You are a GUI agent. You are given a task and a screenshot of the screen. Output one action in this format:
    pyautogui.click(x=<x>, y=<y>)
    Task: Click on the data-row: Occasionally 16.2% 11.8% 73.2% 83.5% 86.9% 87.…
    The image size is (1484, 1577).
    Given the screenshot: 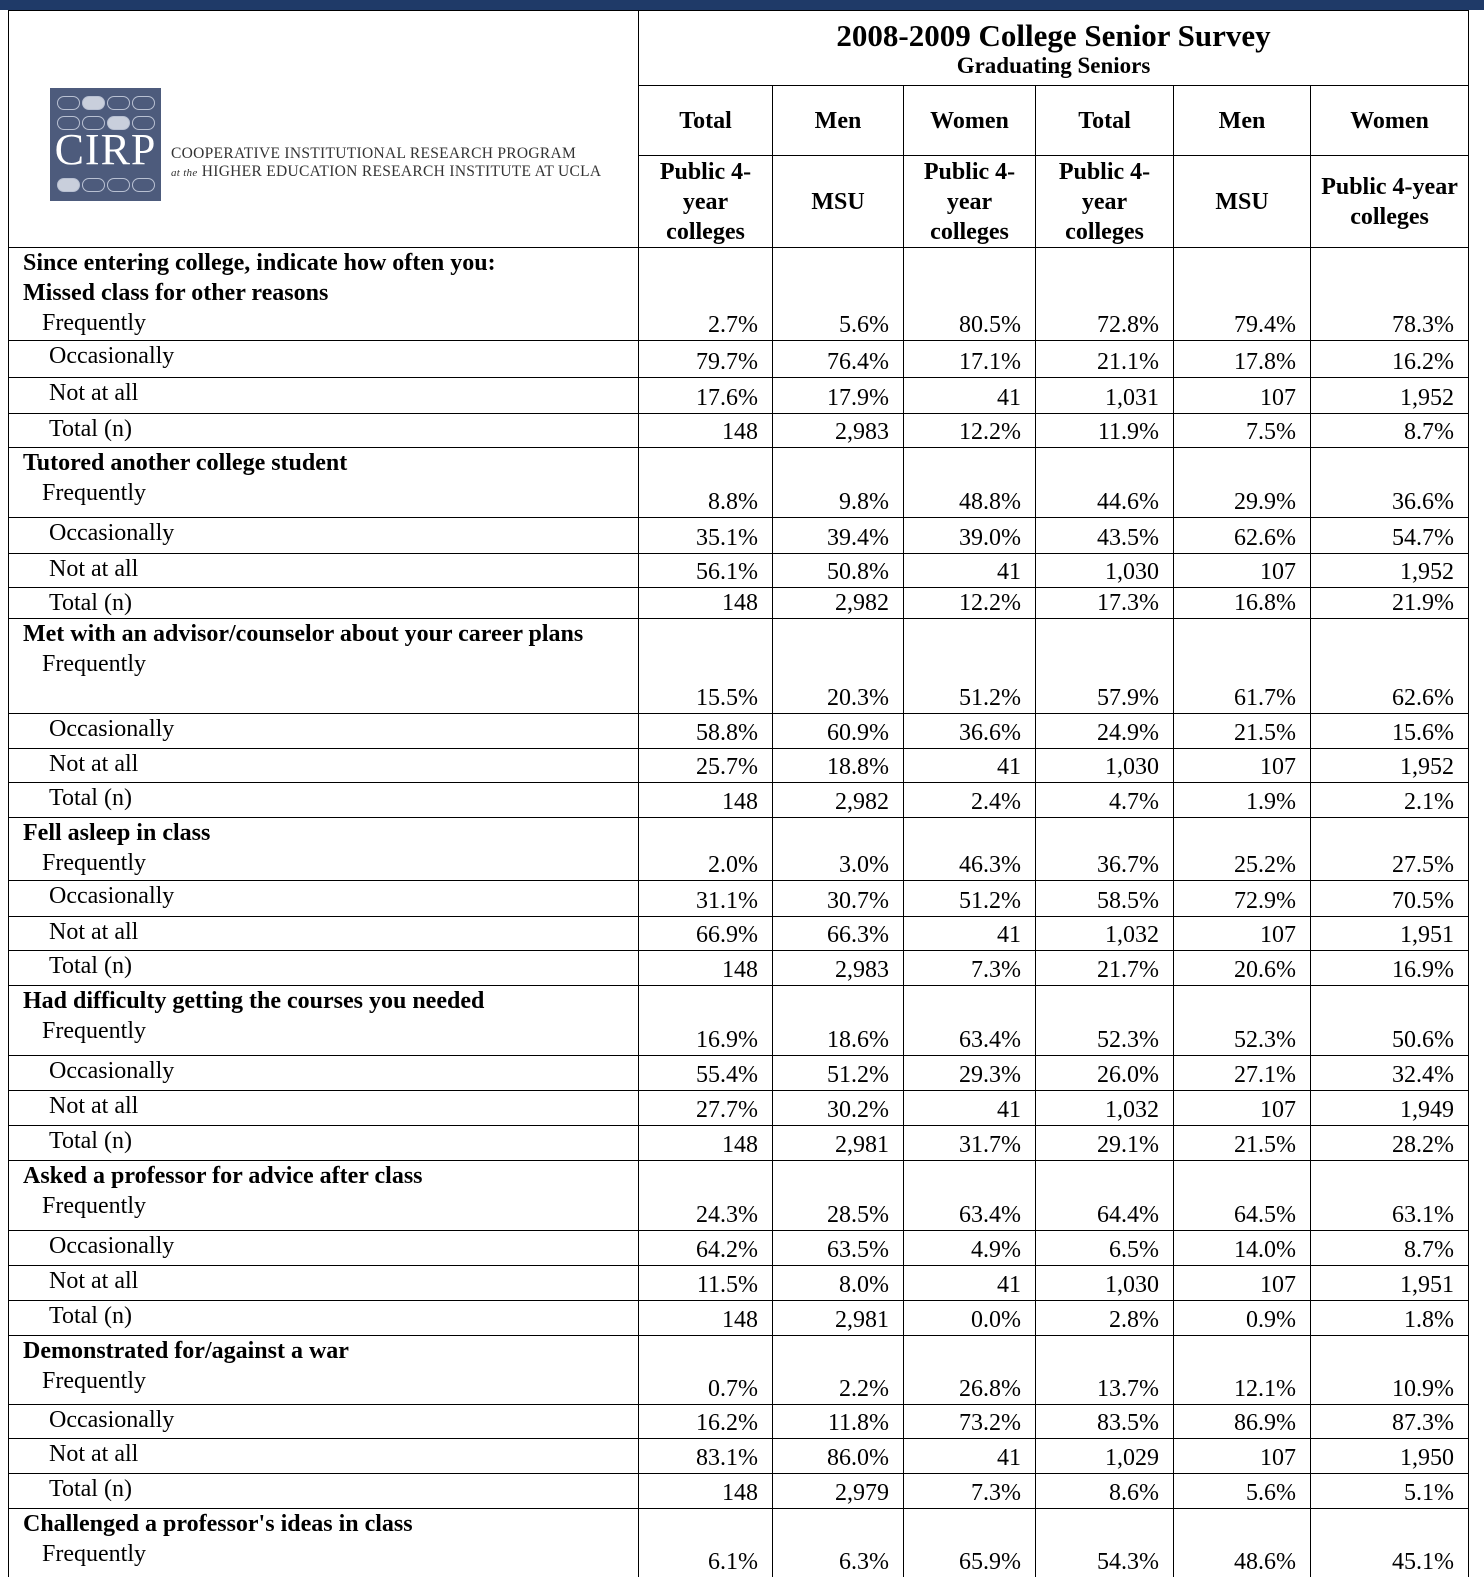 What is the action you would take?
    pyautogui.click(x=739, y=1421)
    